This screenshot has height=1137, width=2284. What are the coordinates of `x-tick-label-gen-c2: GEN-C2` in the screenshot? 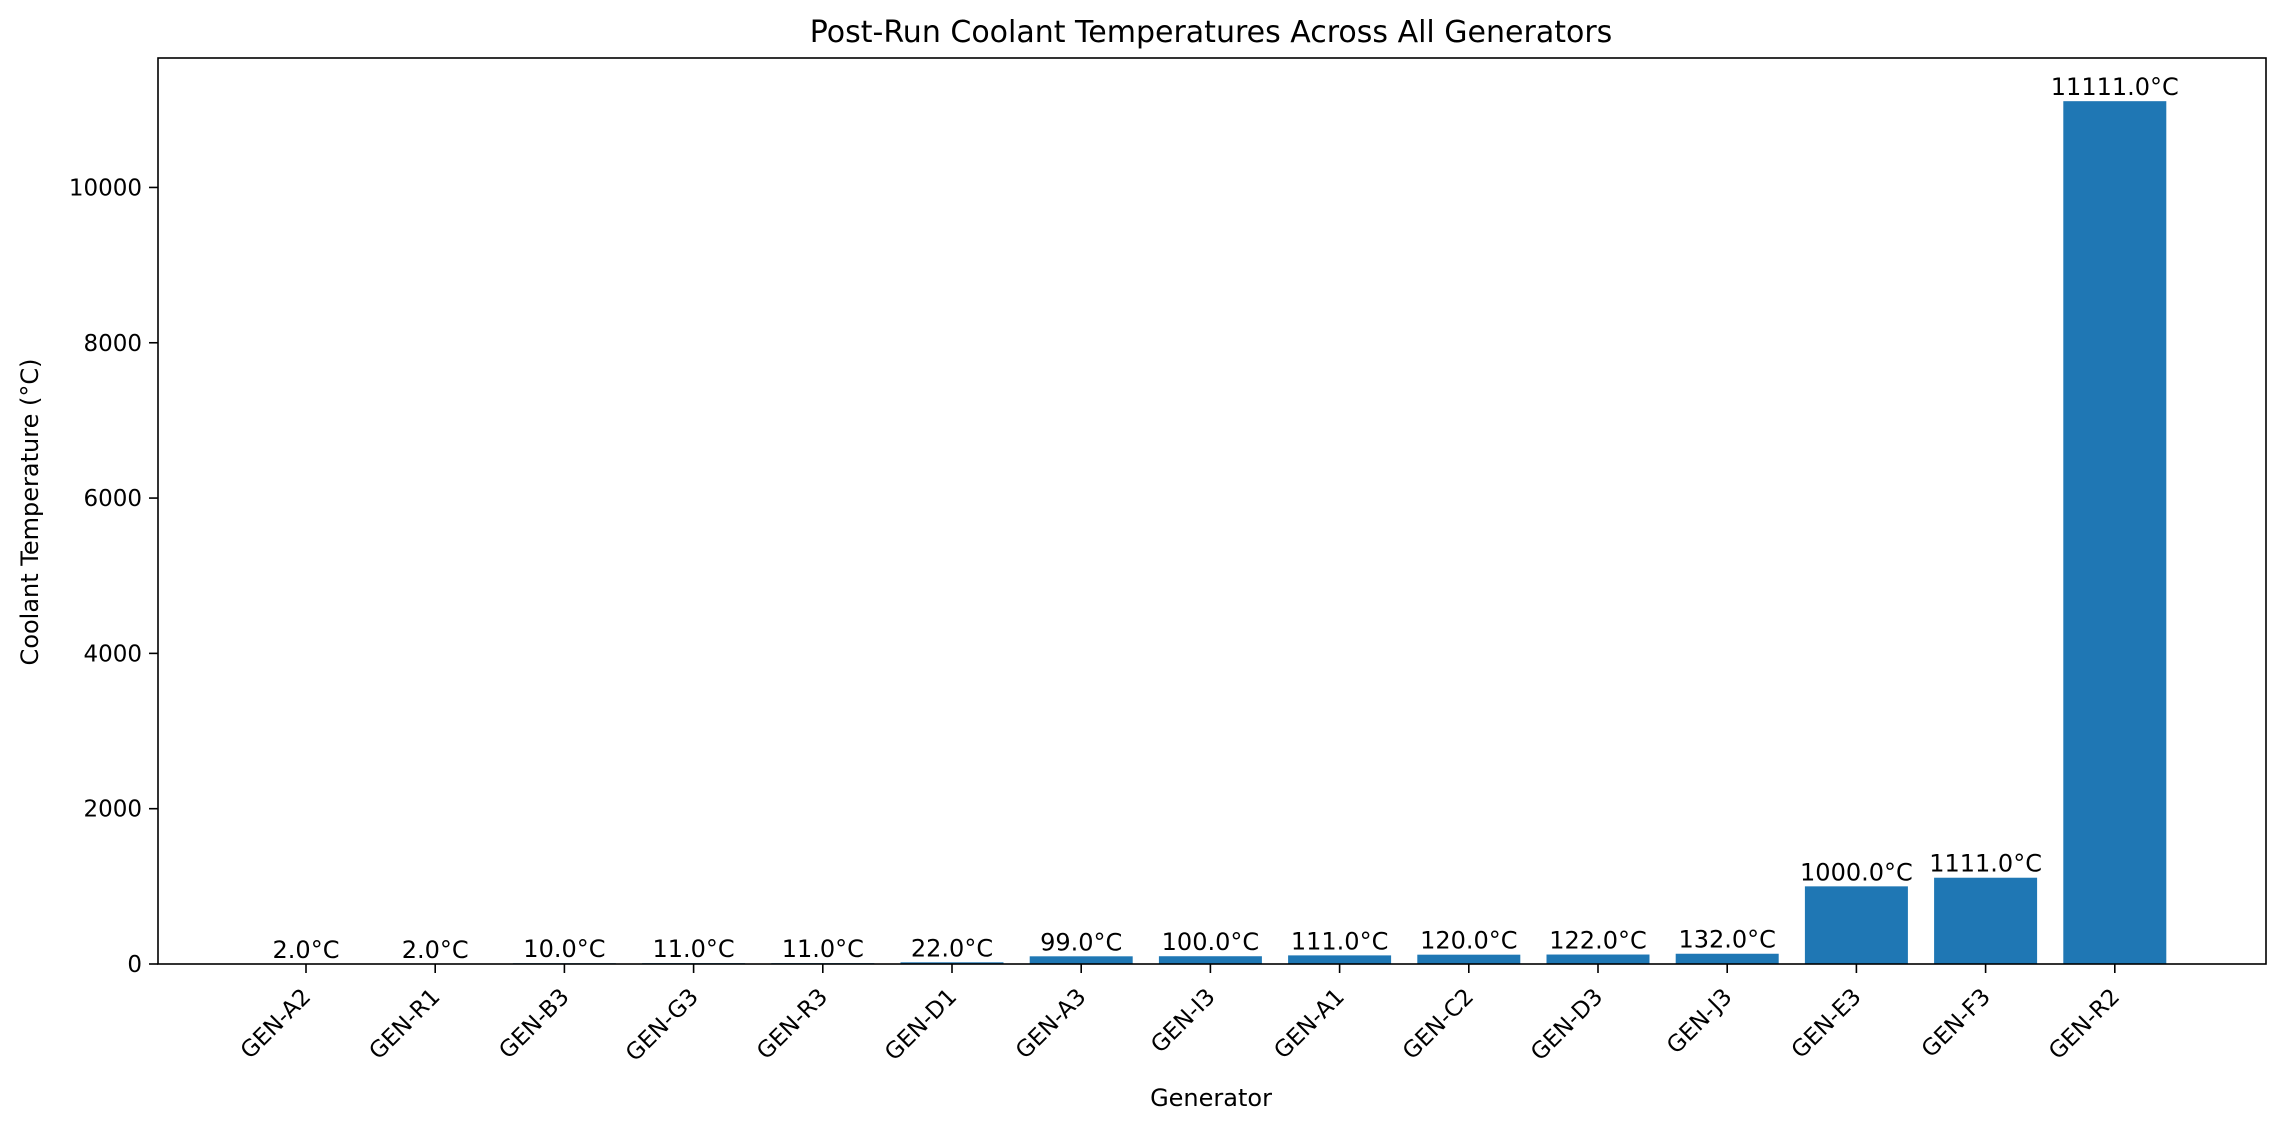 It's located at (1438, 1024).